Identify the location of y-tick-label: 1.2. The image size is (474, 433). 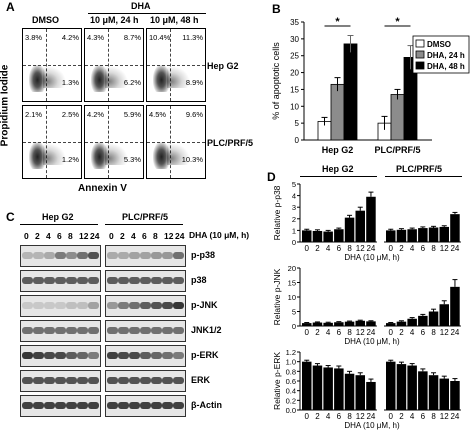
(291, 352).